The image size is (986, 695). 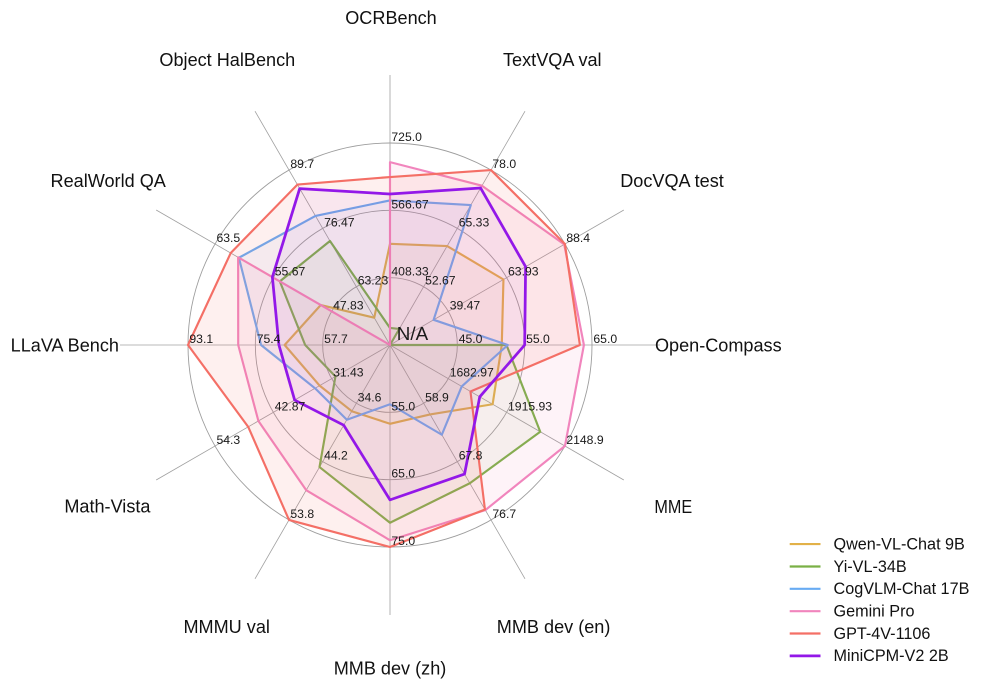 I want to click on svg-text: 53.8, so click(x=302, y=514).